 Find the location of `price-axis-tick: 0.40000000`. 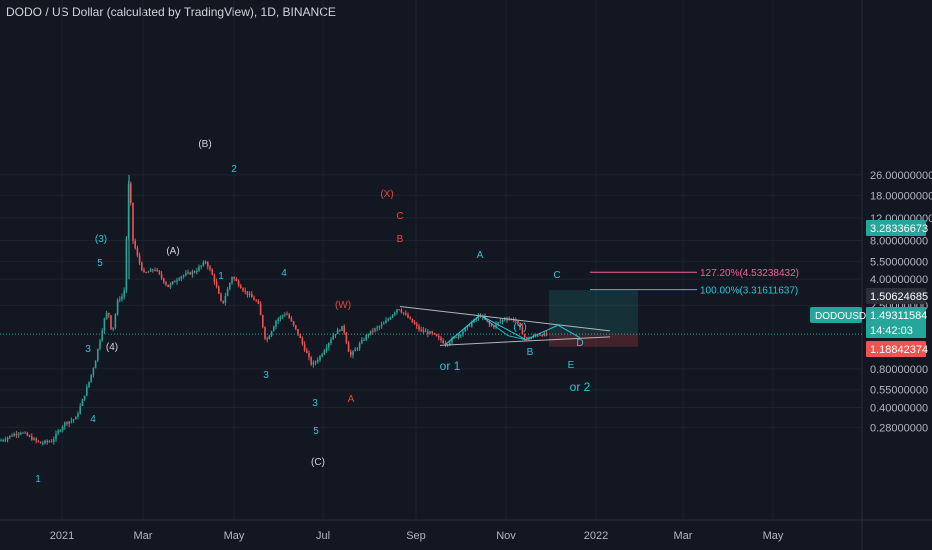

price-axis-tick: 0.40000000 is located at coordinates (899, 408).